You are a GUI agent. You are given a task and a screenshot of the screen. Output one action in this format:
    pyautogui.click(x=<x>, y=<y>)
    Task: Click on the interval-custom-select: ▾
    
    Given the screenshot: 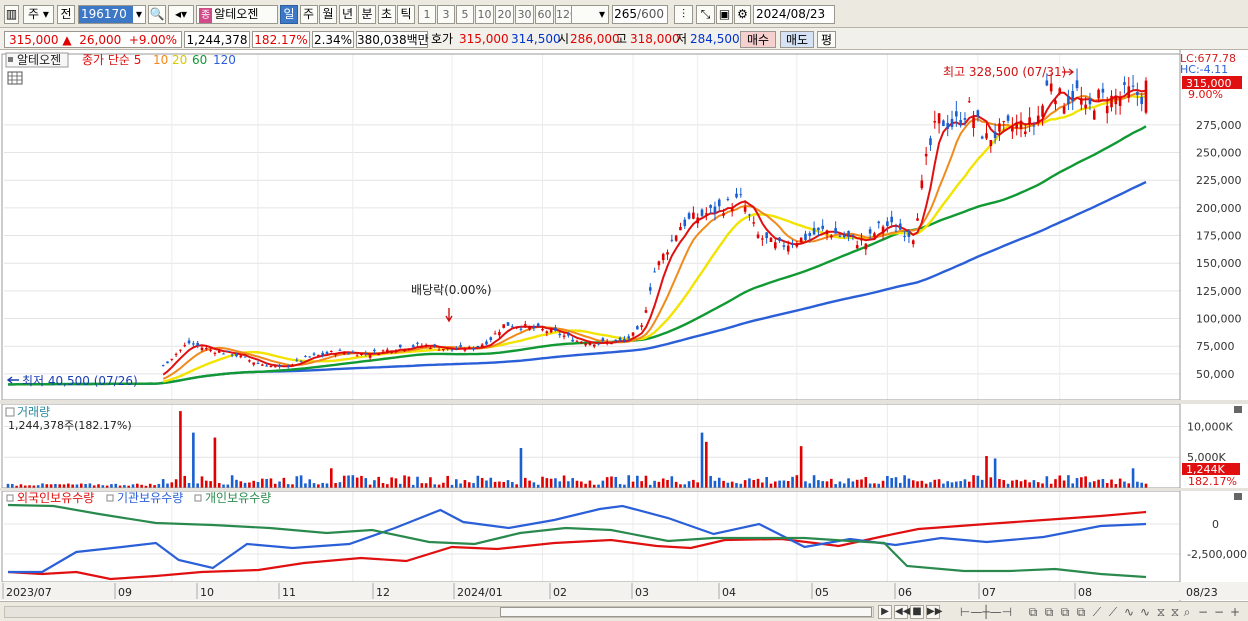 What is the action you would take?
    pyautogui.click(x=590, y=14)
    